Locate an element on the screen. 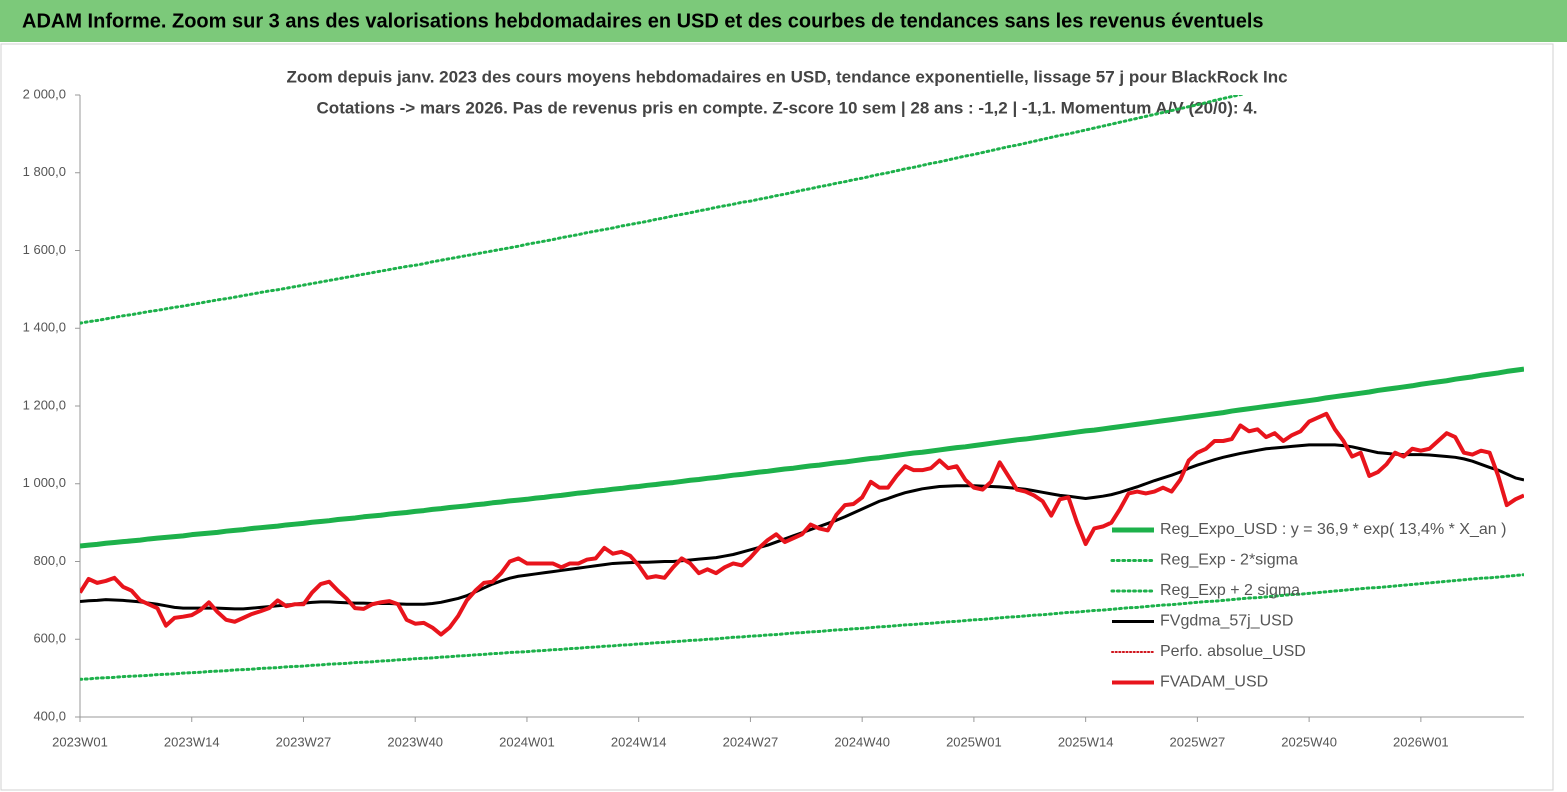 The image size is (1567, 792). legend-label: FVADAM_USD is located at coordinates (1214, 682).